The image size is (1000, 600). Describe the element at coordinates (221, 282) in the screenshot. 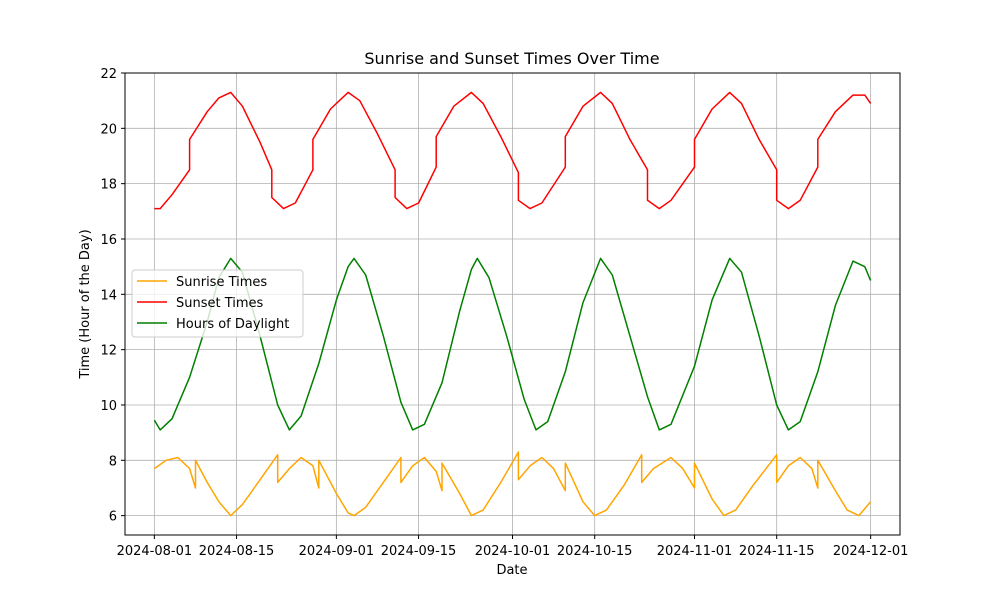

I see `legend-label-sunrise-times: Sunrise Times` at that location.